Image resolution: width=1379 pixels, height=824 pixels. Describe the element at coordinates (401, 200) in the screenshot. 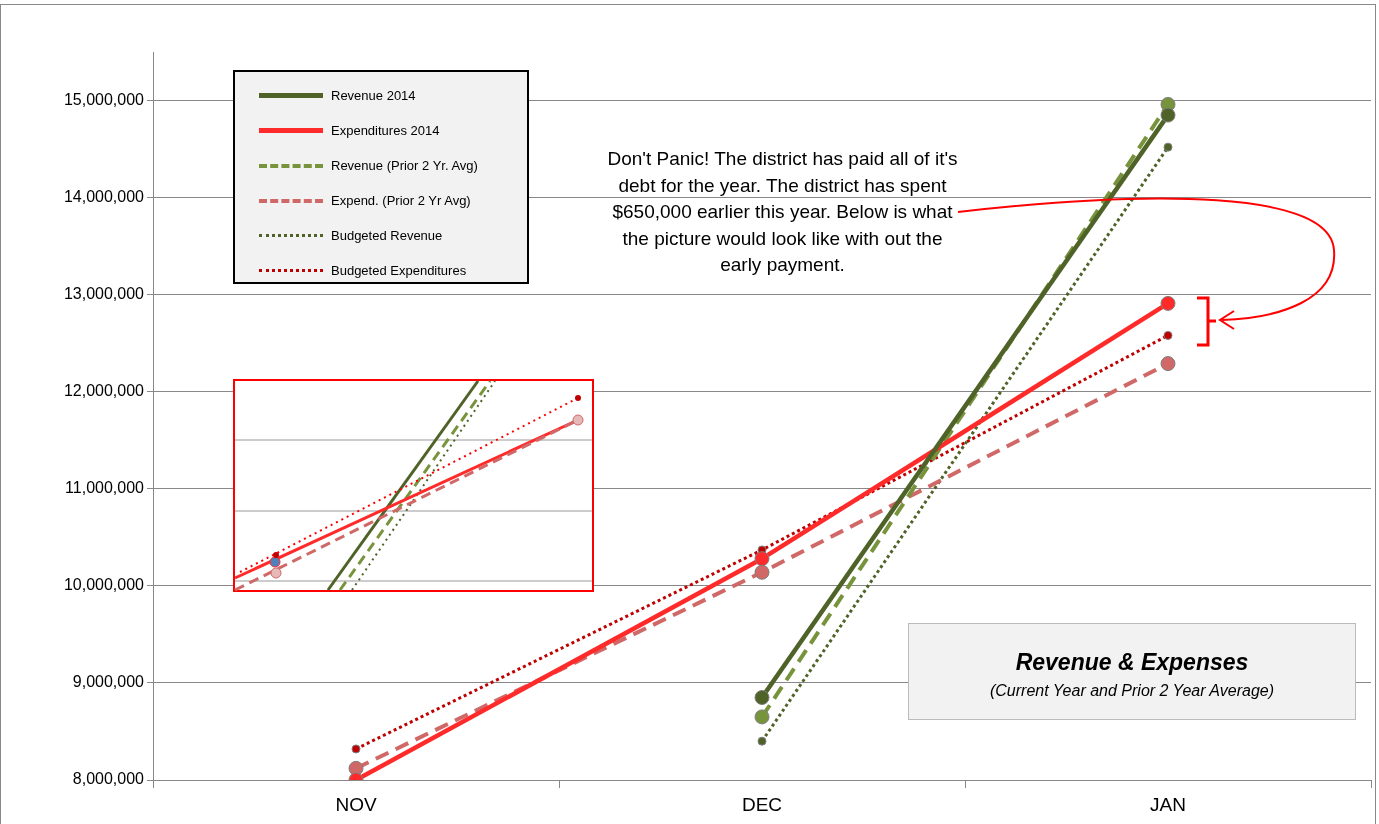

I see `legend-label: Expend. (Prior 2 Yr Avg)` at that location.